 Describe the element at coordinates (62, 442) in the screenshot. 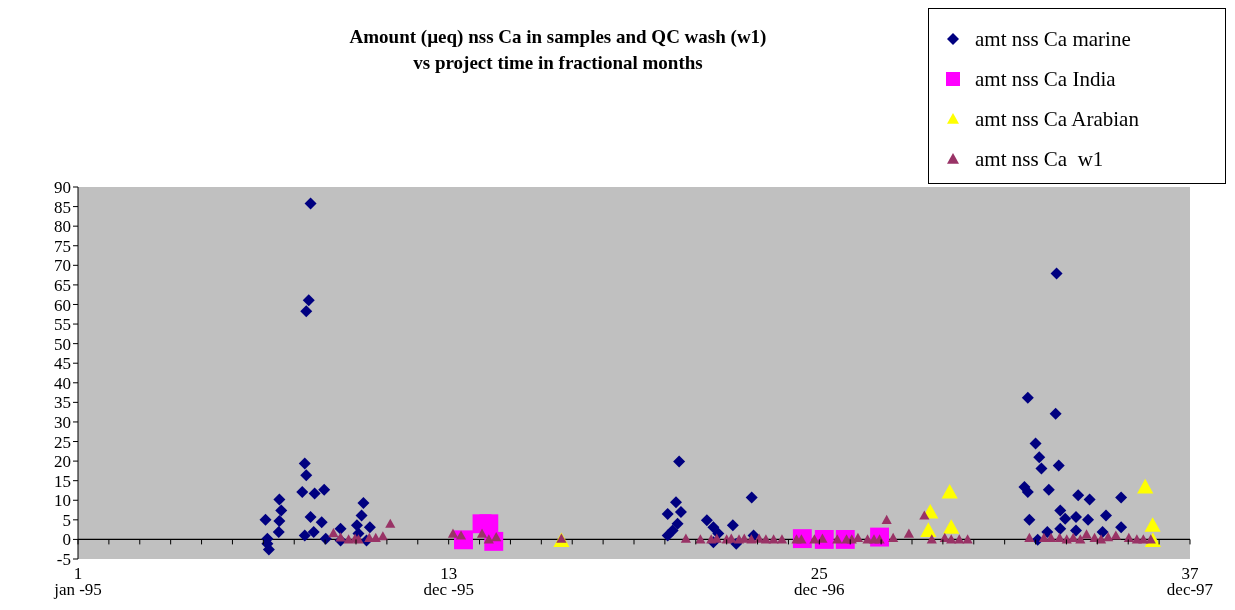

I see `y-tick-label: 25` at that location.